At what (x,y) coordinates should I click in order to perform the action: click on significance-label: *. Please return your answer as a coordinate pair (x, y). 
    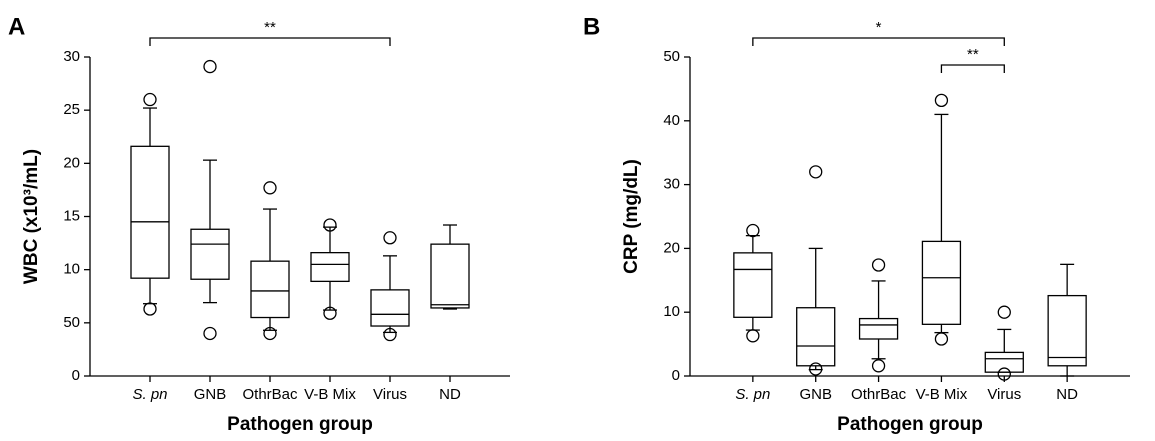
    Looking at the image, I should click on (879, 27).